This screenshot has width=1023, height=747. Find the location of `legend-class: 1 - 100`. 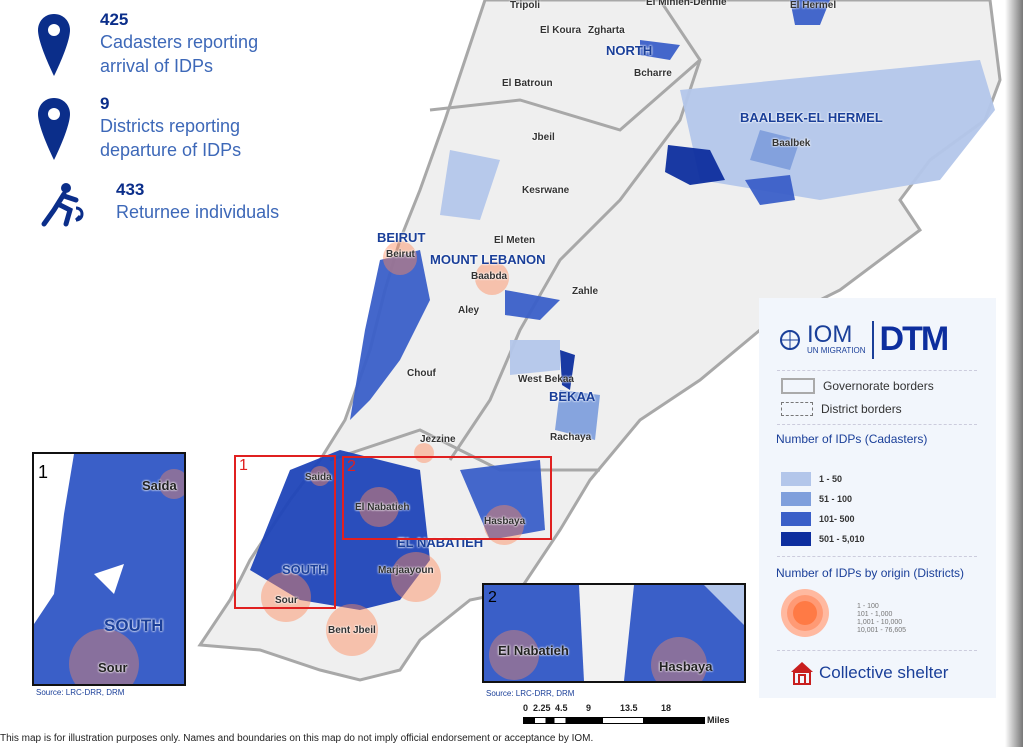

legend-class: 1 - 100 is located at coordinates (868, 606).